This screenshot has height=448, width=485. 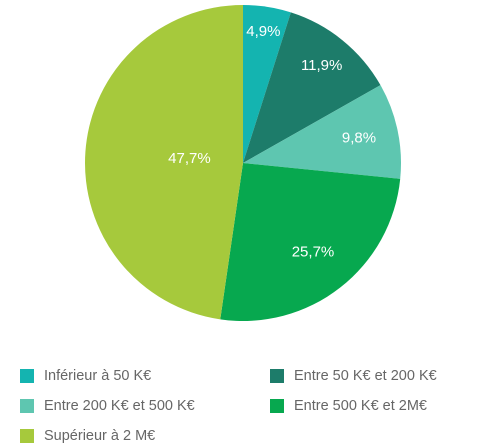 What do you see at coordinates (97, 376) in the screenshot?
I see `legend-label: Inférieur à 50 K€` at bounding box center [97, 376].